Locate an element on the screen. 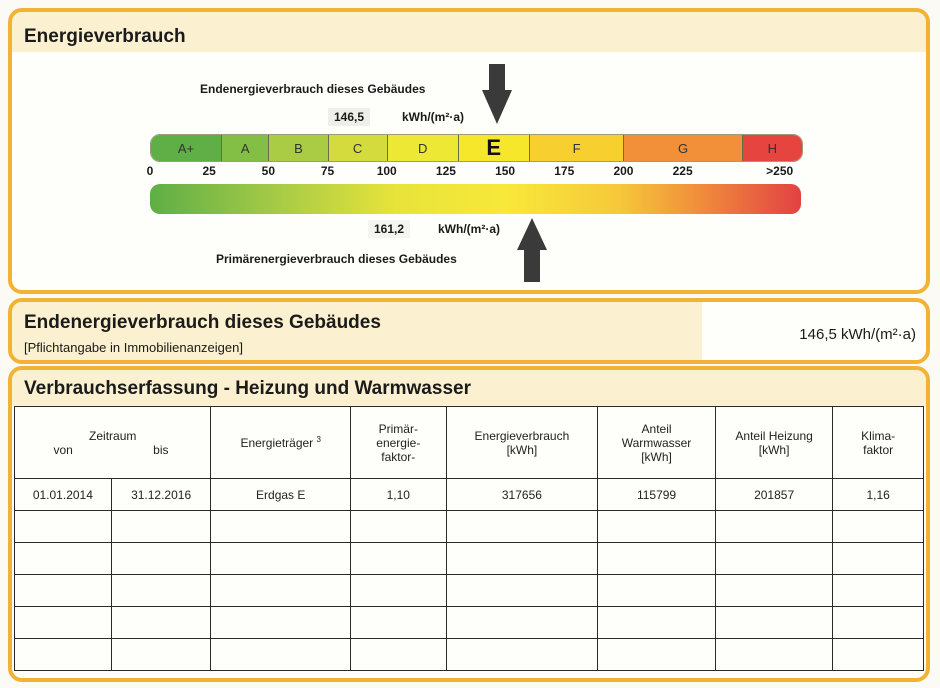 This screenshot has width=940, height=688. primary-energy-label: Primärenergieverbrauch dieses Gebäudes is located at coordinates (336, 259).